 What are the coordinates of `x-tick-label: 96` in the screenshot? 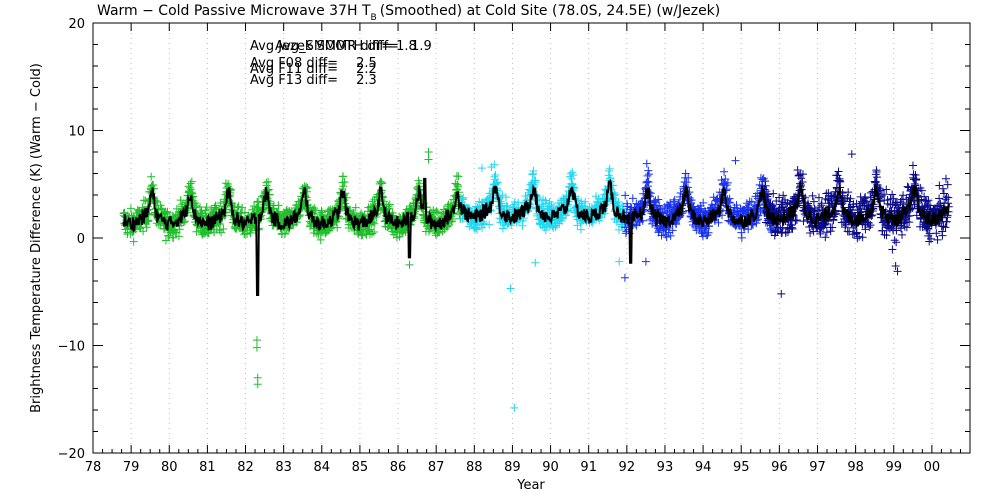 It's located at (779, 467).